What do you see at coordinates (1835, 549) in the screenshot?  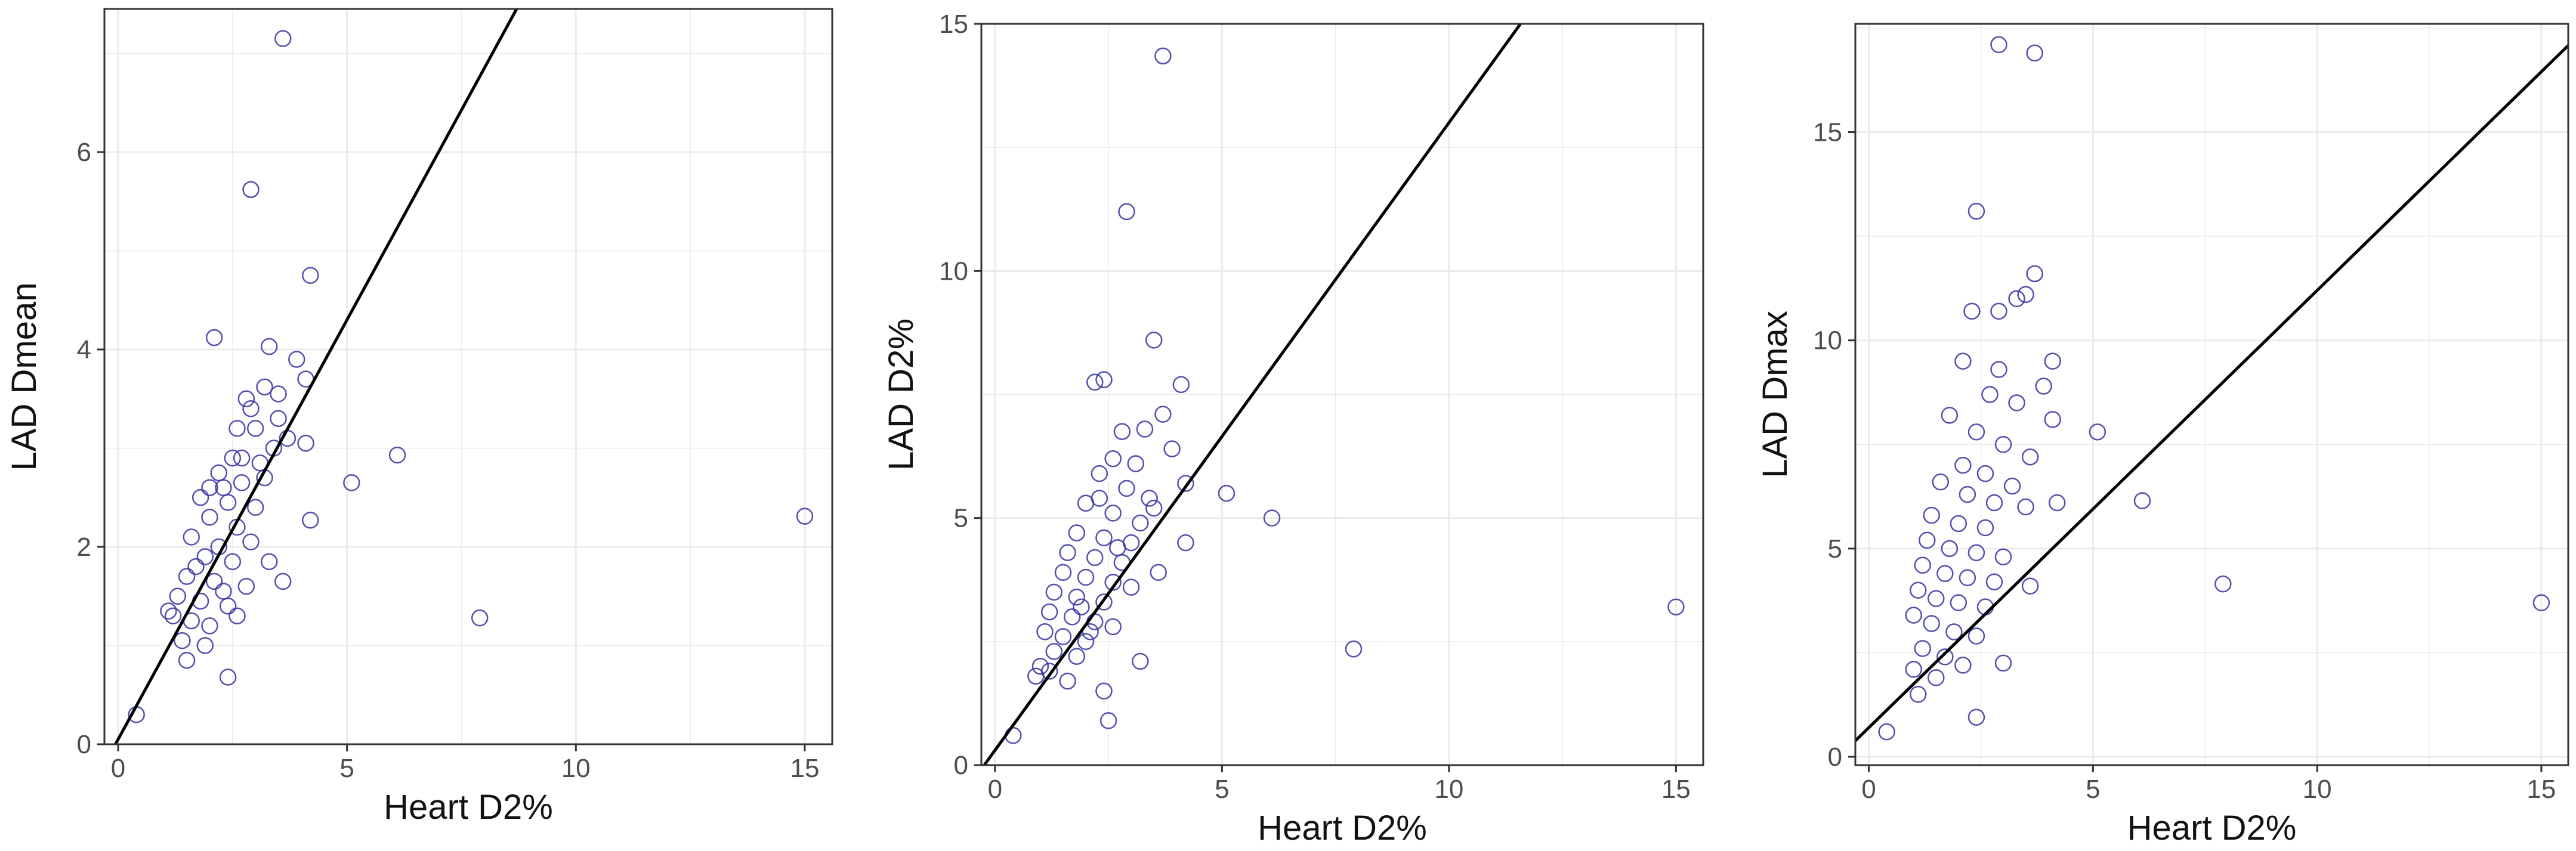 I see `y-tick-label: 5` at bounding box center [1835, 549].